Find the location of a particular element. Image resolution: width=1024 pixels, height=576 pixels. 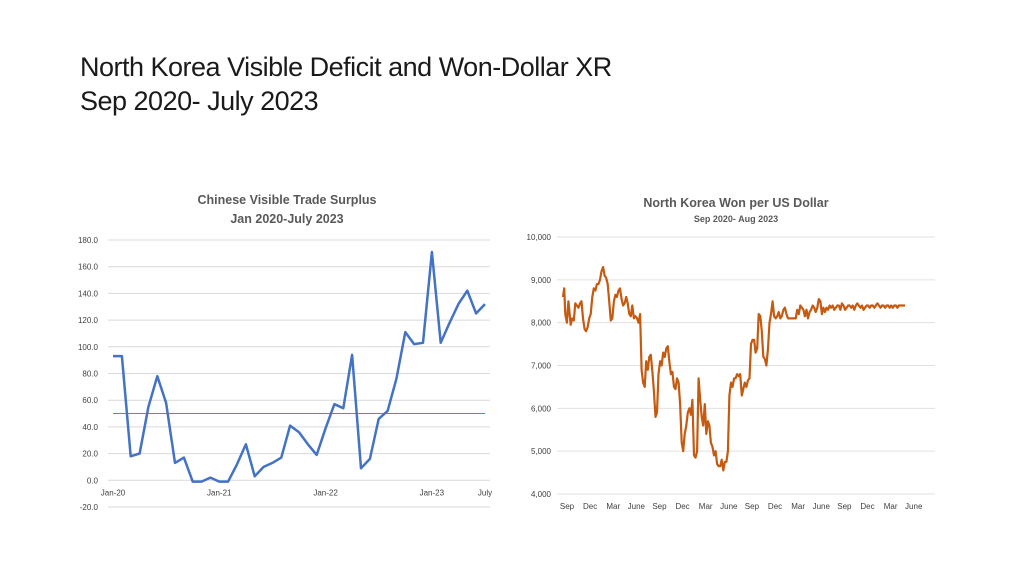

y-tick-label: 5,000 is located at coordinates (541, 451).